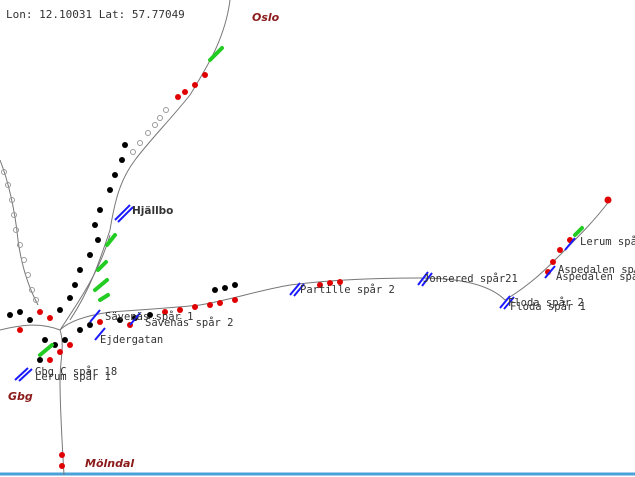  Describe the element at coordinates (131, 340) in the screenshot. I see `station-label-ejdergatan: Ejdergatan` at that location.